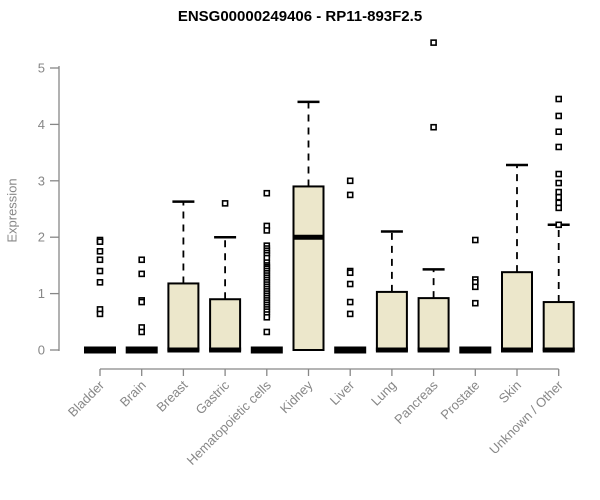 This screenshot has width=600, height=500. I want to click on collapsed-box-hematopoietic-cells, so click(266, 350).